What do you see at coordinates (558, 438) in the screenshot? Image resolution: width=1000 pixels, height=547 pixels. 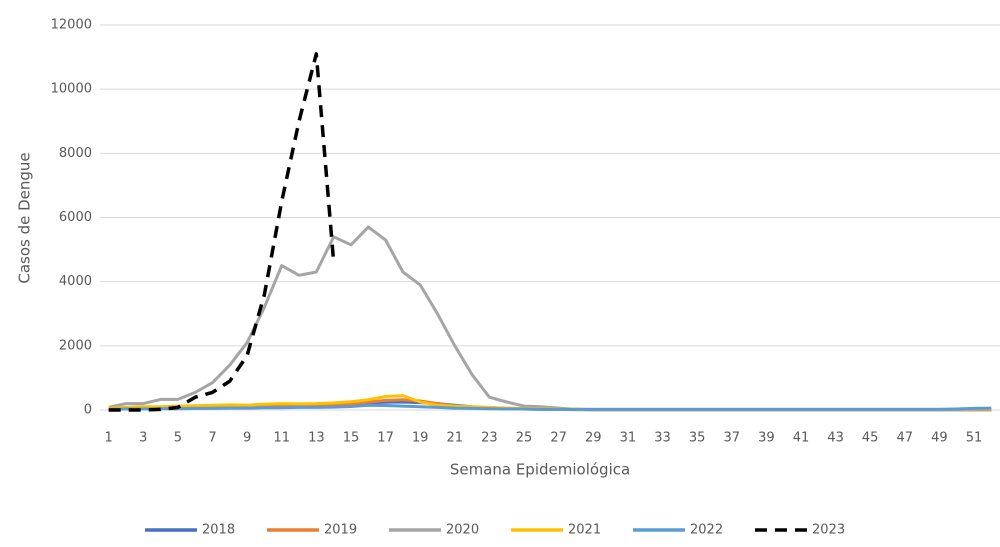 I see `x-tick-label: 27` at bounding box center [558, 438].